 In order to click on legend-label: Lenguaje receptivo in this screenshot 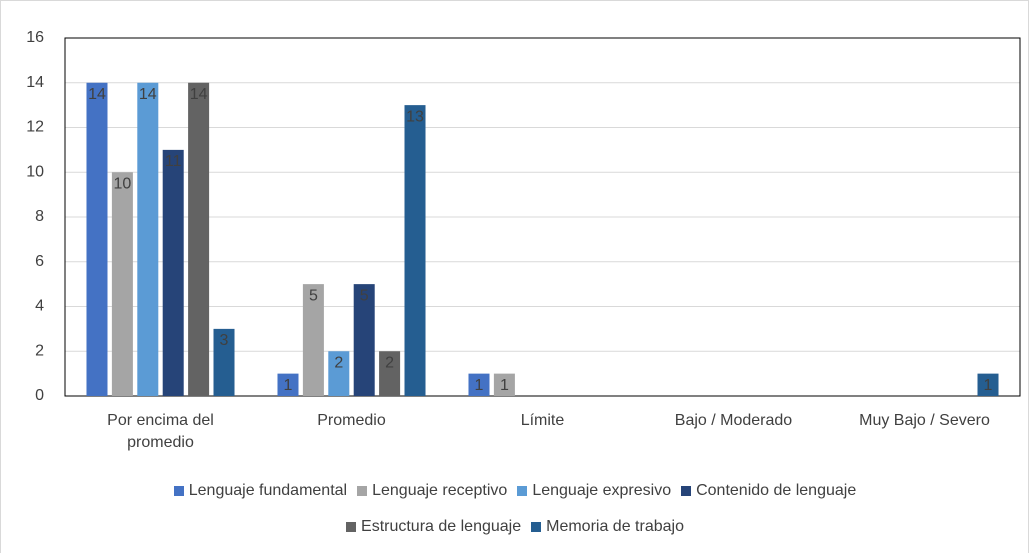, I will do `click(440, 490)`.